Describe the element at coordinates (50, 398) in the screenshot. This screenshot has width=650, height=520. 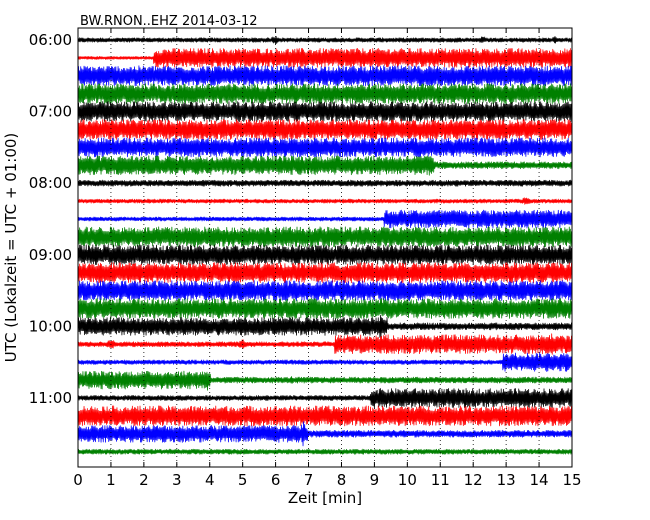
I see `y-tick-label: 11:00` at that location.